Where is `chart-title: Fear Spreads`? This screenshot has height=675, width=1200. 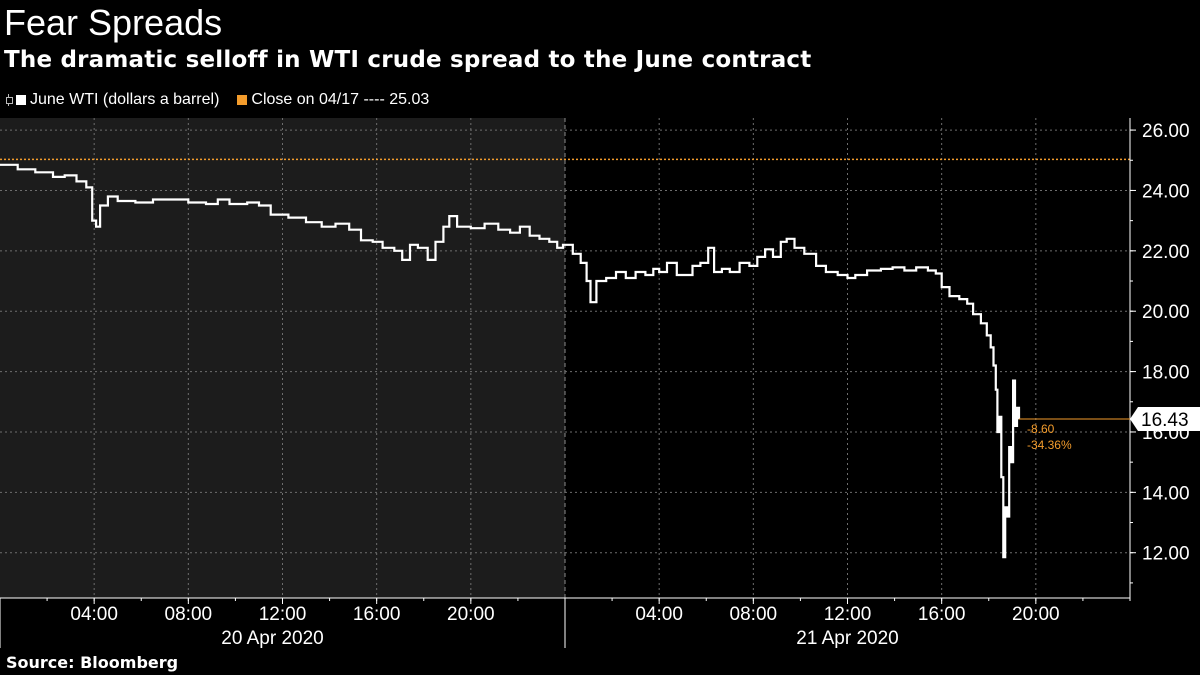 chart-title: Fear Spreads is located at coordinates (113, 22).